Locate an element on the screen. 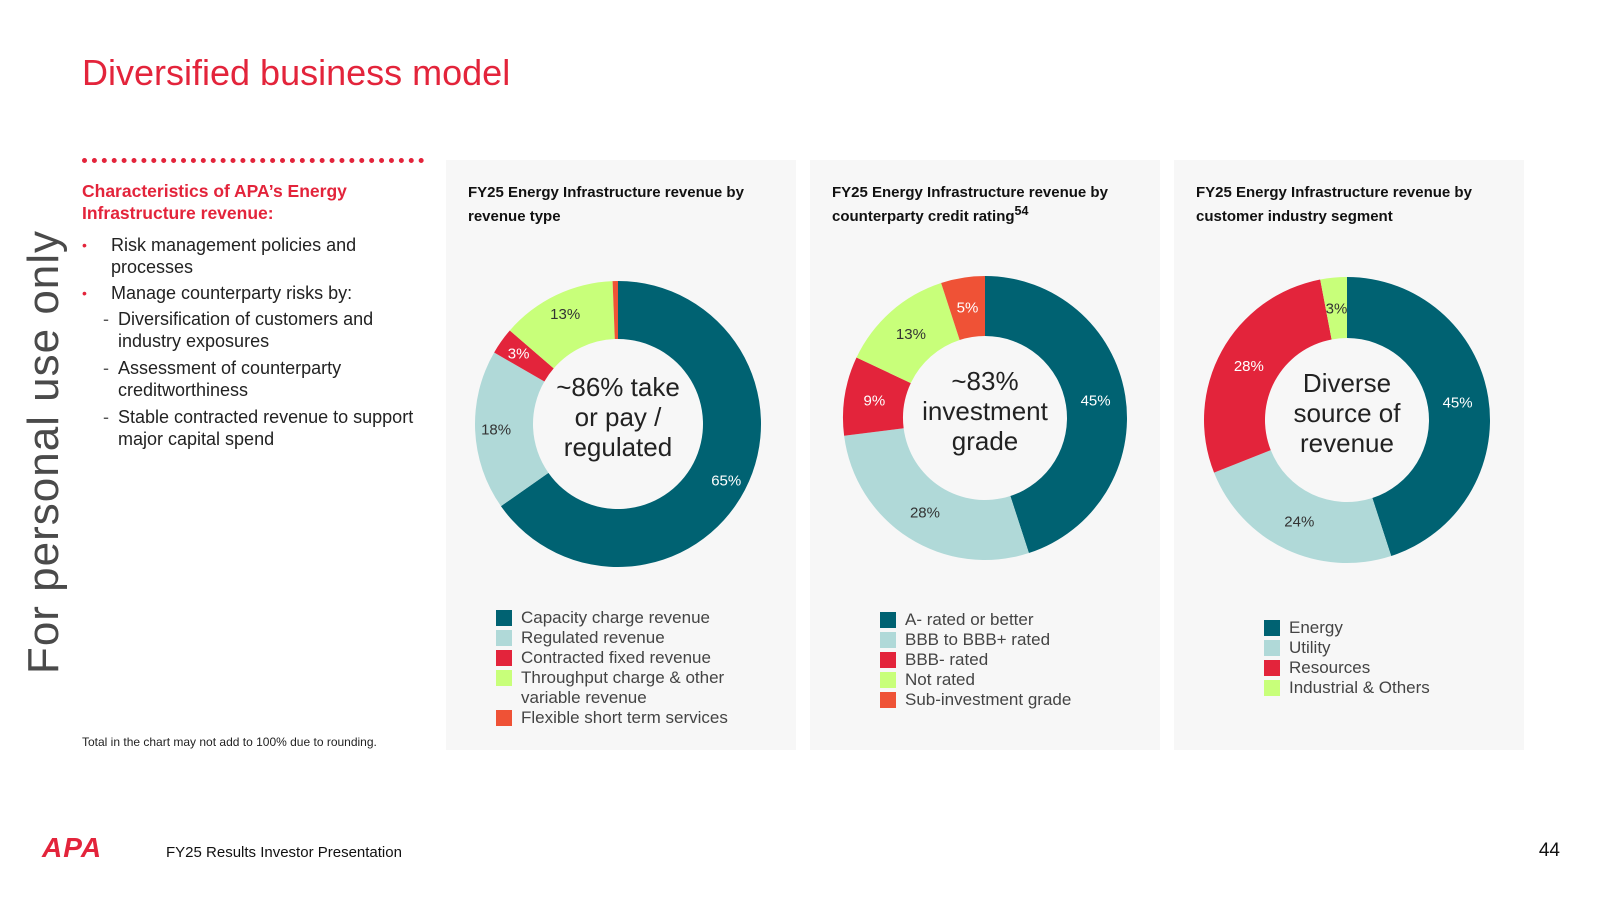 Image resolution: width=1600 pixels, height=901 pixels. legend-item: Flexible short term services is located at coordinates (612, 718).